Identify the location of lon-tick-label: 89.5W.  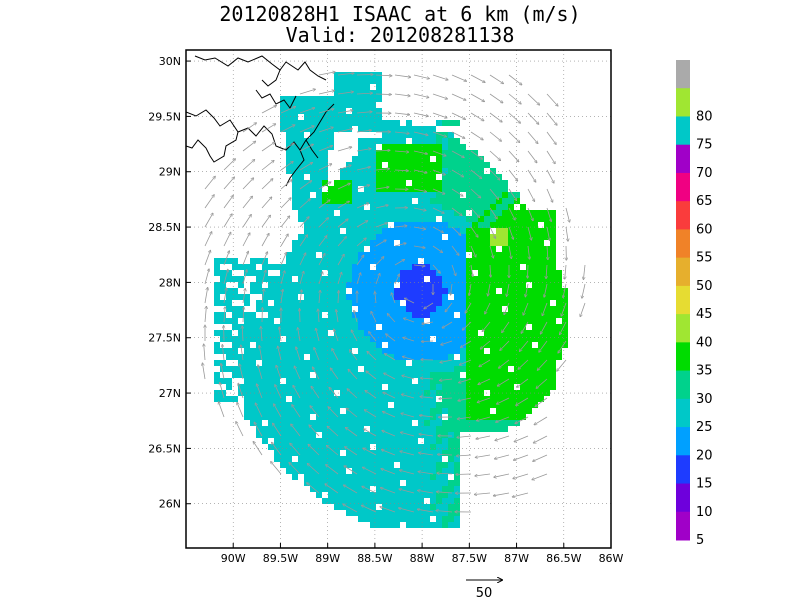
(280, 558).